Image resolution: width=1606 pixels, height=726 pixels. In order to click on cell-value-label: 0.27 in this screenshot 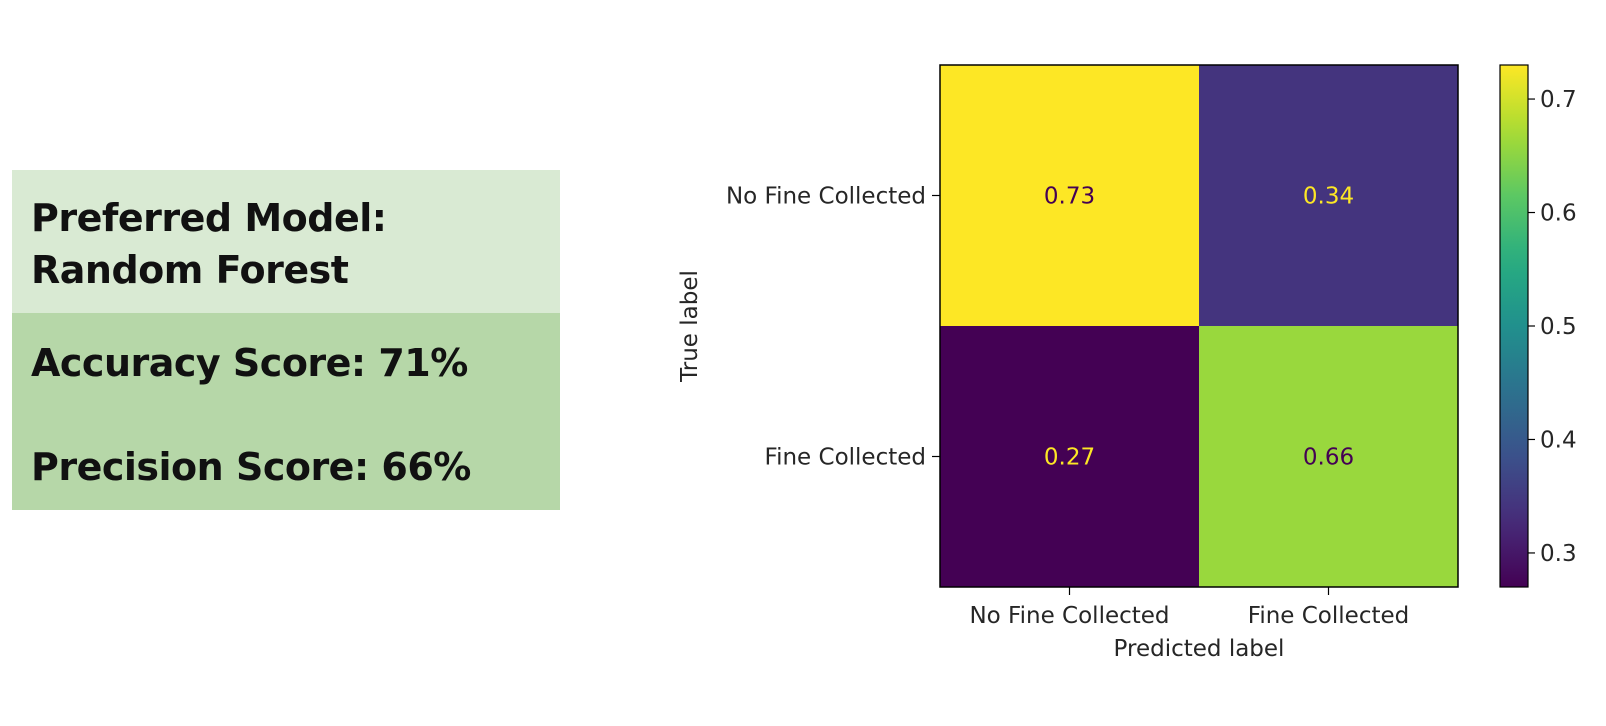, I will do `click(1069, 458)`.